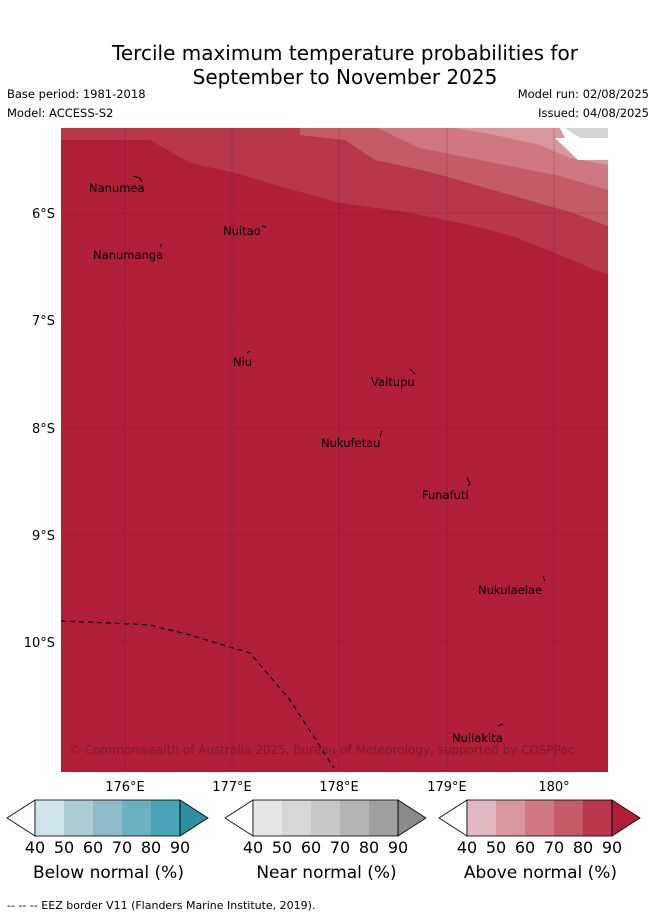 This screenshot has width=655, height=919. Describe the element at coordinates (242, 362) in the screenshot. I see `place-label: Niu` at that location.